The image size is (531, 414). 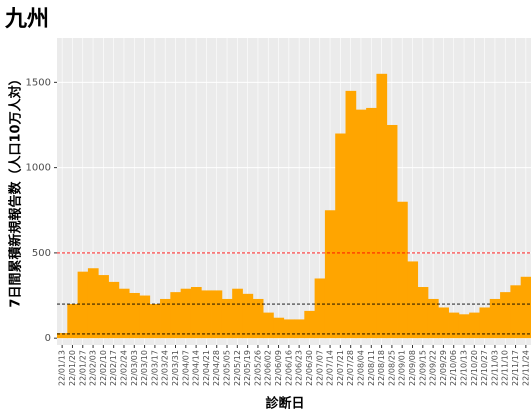 I want to click on x-tick-label: 22/03/31, so click(x=175, y=368).